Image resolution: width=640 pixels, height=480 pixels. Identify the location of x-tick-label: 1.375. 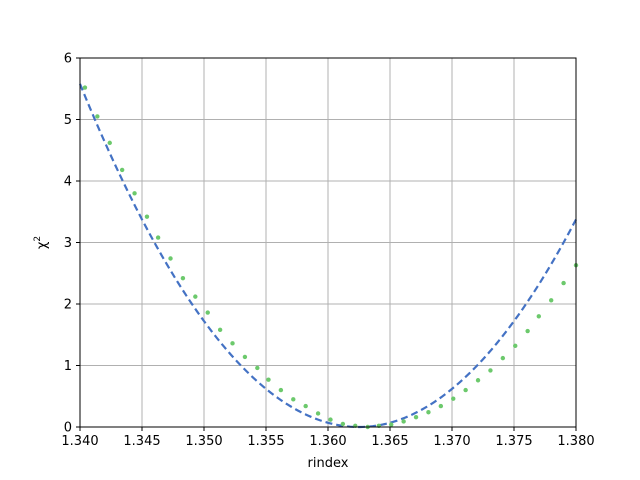
(513, 441).